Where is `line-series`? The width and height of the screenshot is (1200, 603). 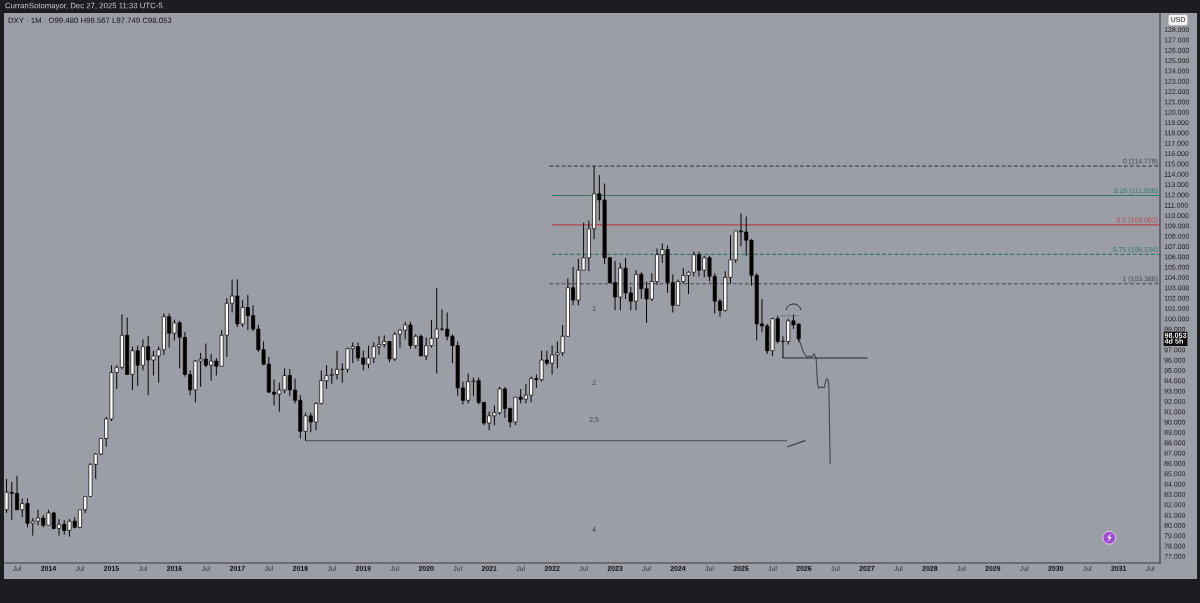
line-series is located at coordinates (814, 400).